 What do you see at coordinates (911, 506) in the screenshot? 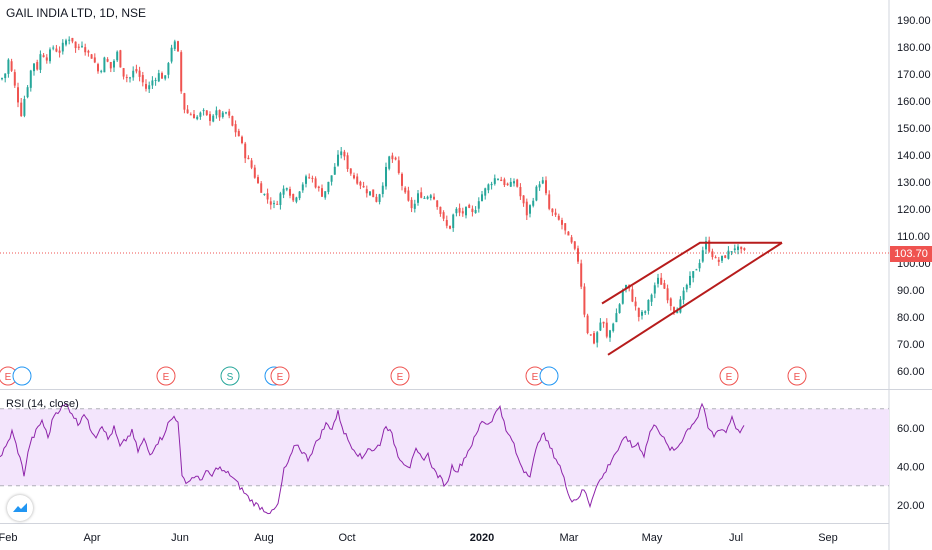
I see `rsi-tick-label: 20.00` at bounding box center [911, 506].